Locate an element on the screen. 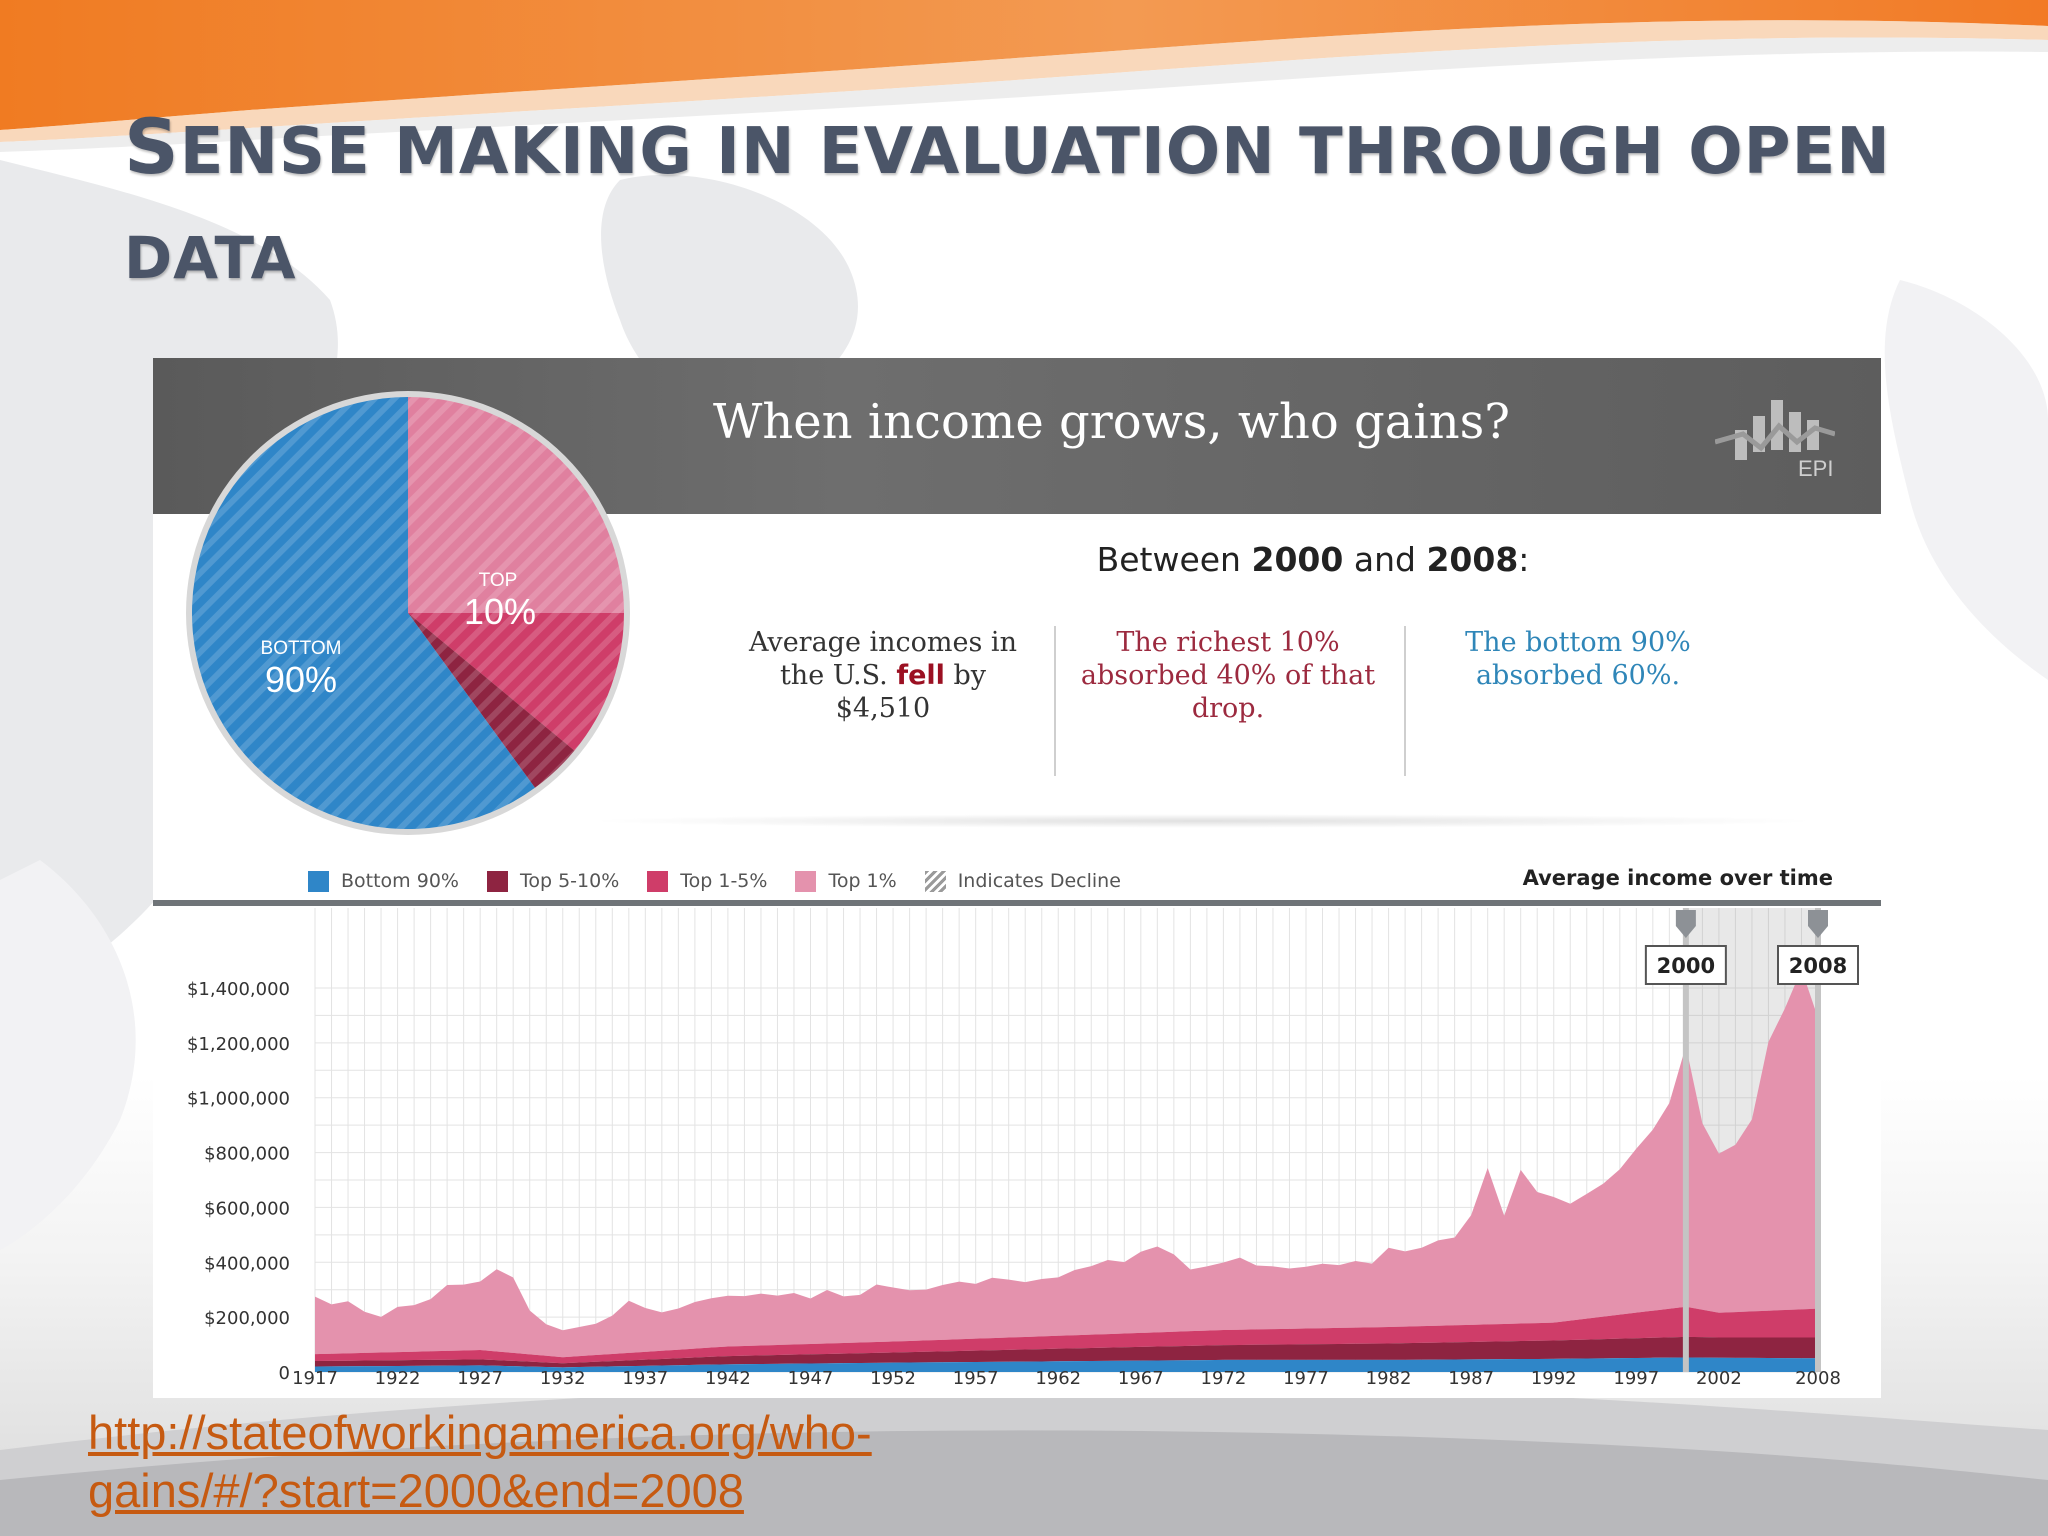 This screenshot has width=2048, height=1536. y-tick-label: $200,000 is located at coordinates (247, 1318).